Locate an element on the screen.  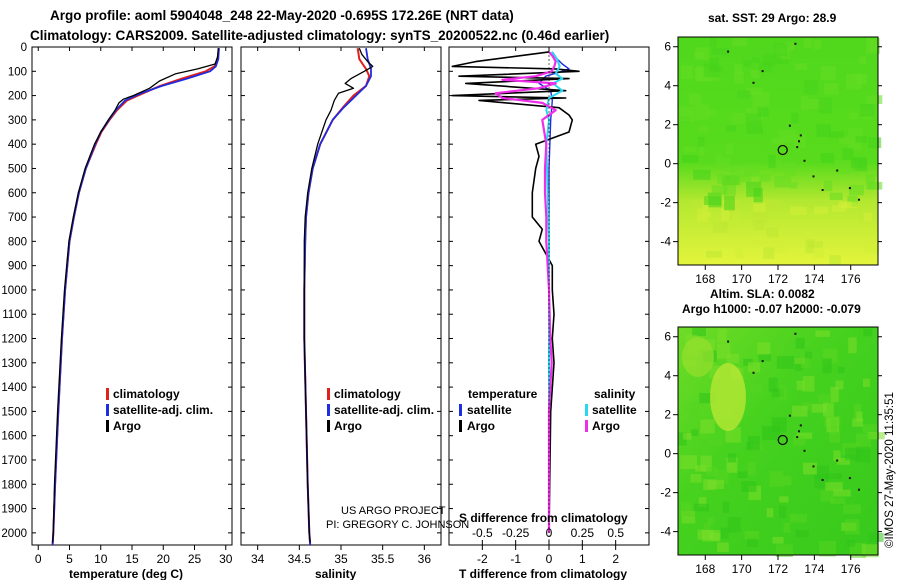
map-y-tick-label: -2 is located at coordinates (665, 203).